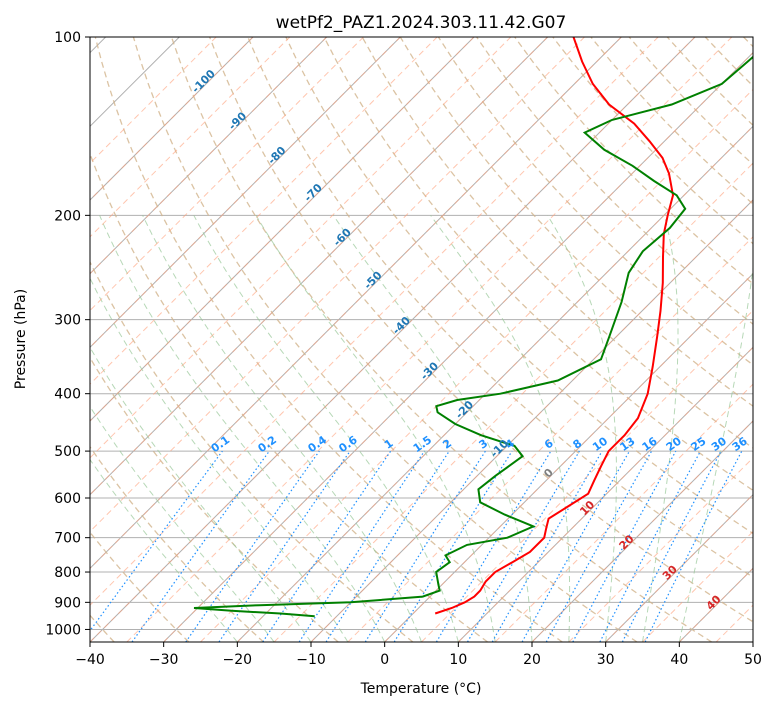 The width and height of the screenshot is (775, 708). What do you see at coordinates (164, 660) in the screenshot?
I see `x-tick-label: −30` at bounding box center [164, 660].